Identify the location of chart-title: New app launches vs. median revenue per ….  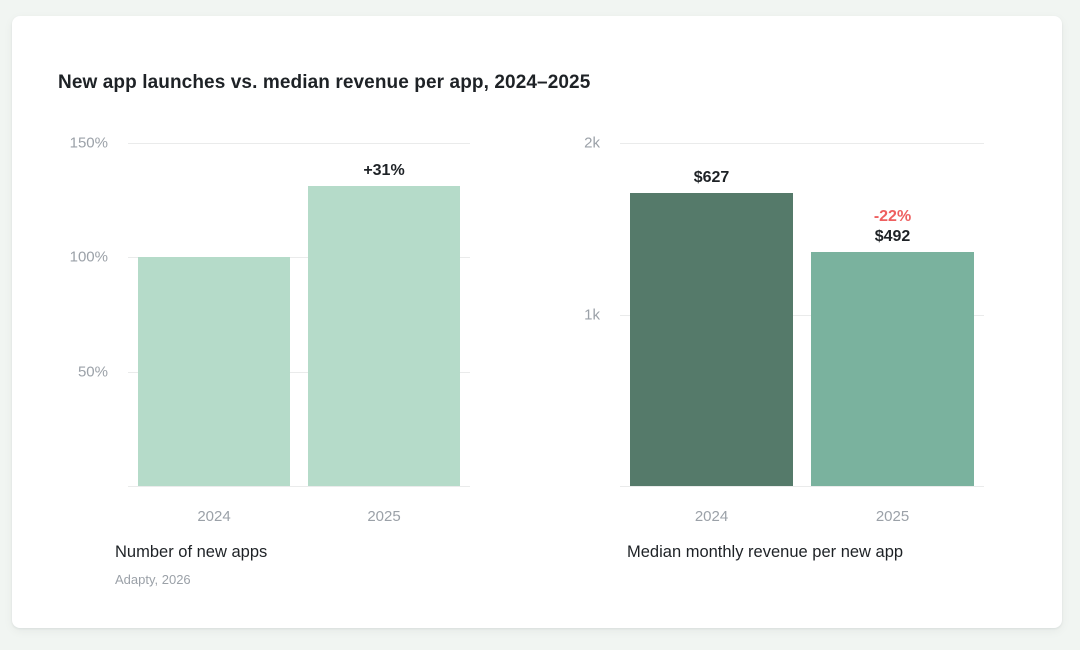
(324, 82).